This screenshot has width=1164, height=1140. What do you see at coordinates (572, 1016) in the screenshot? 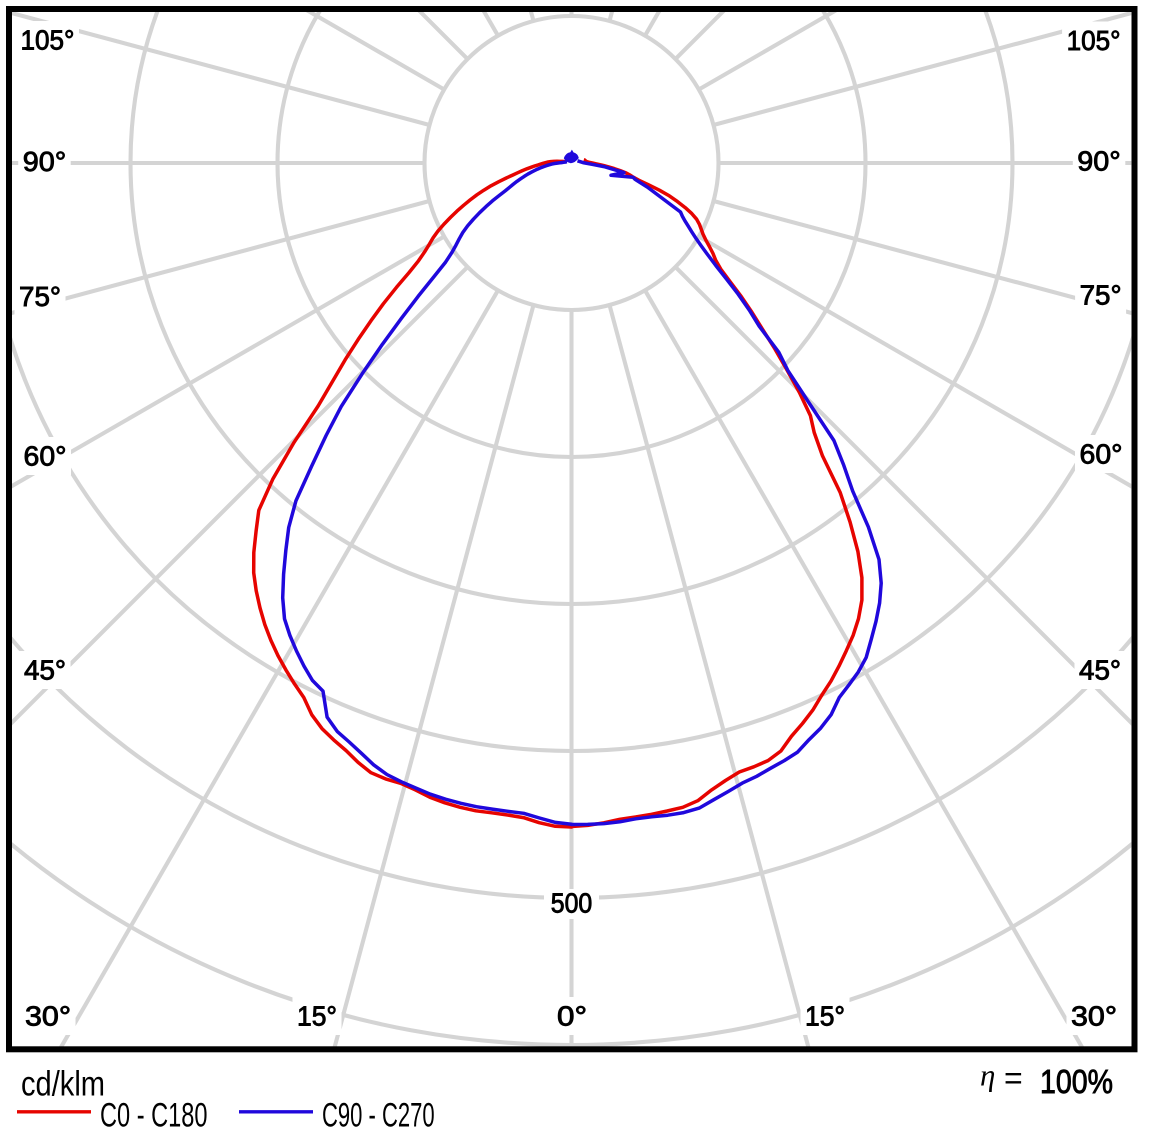
I see `svg-text: 0°` at bounding box center [572, 1016].